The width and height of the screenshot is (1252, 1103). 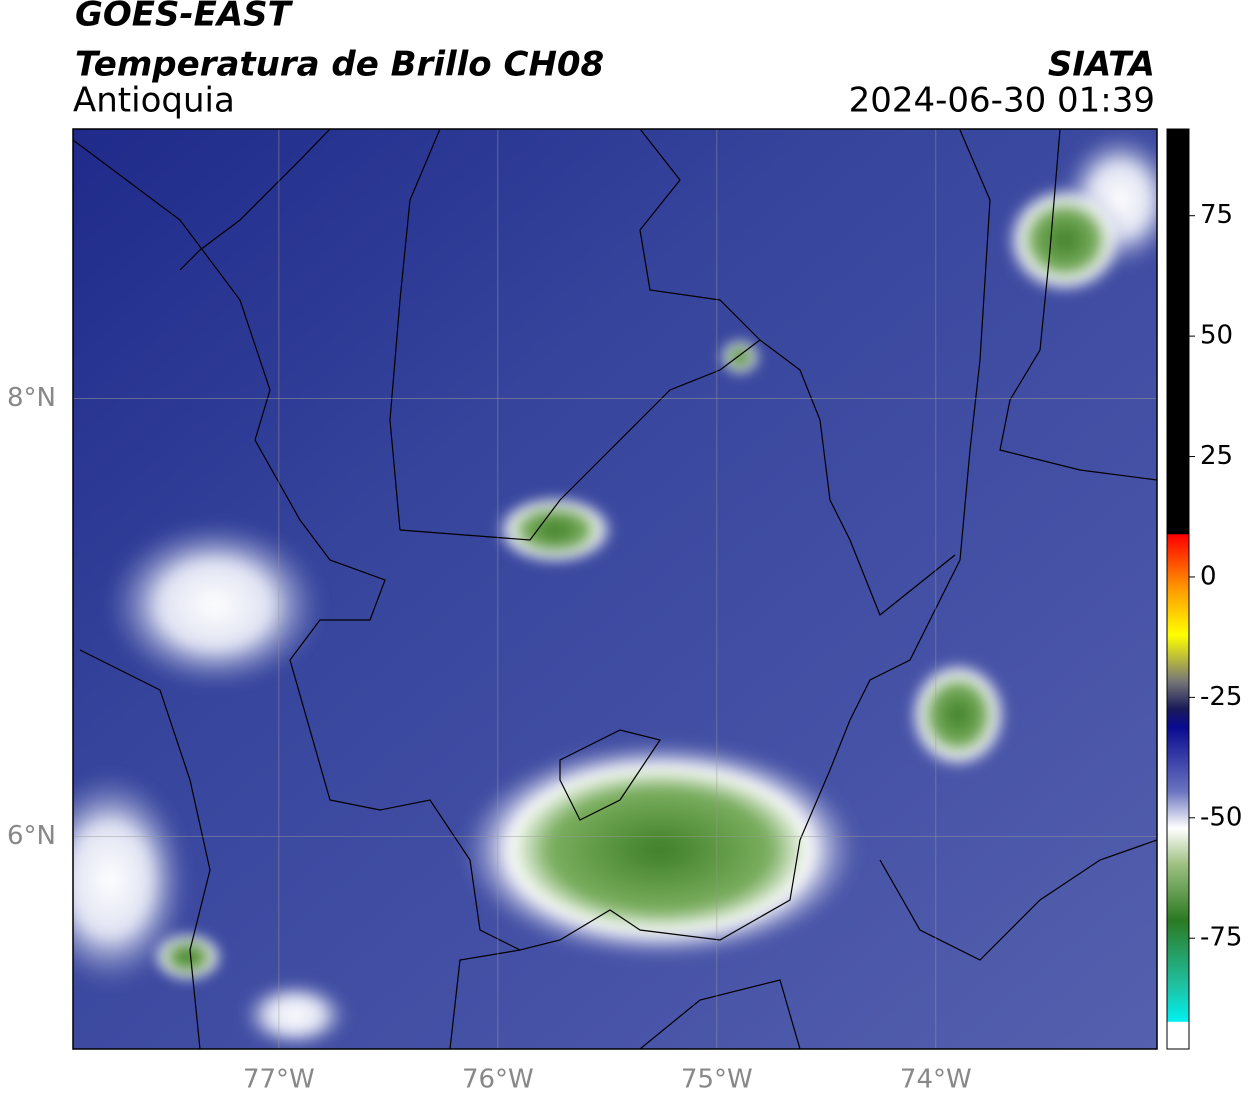 I want to click on subtitle: Temperatura de Brillo CH08, so click(x=339, y=65).